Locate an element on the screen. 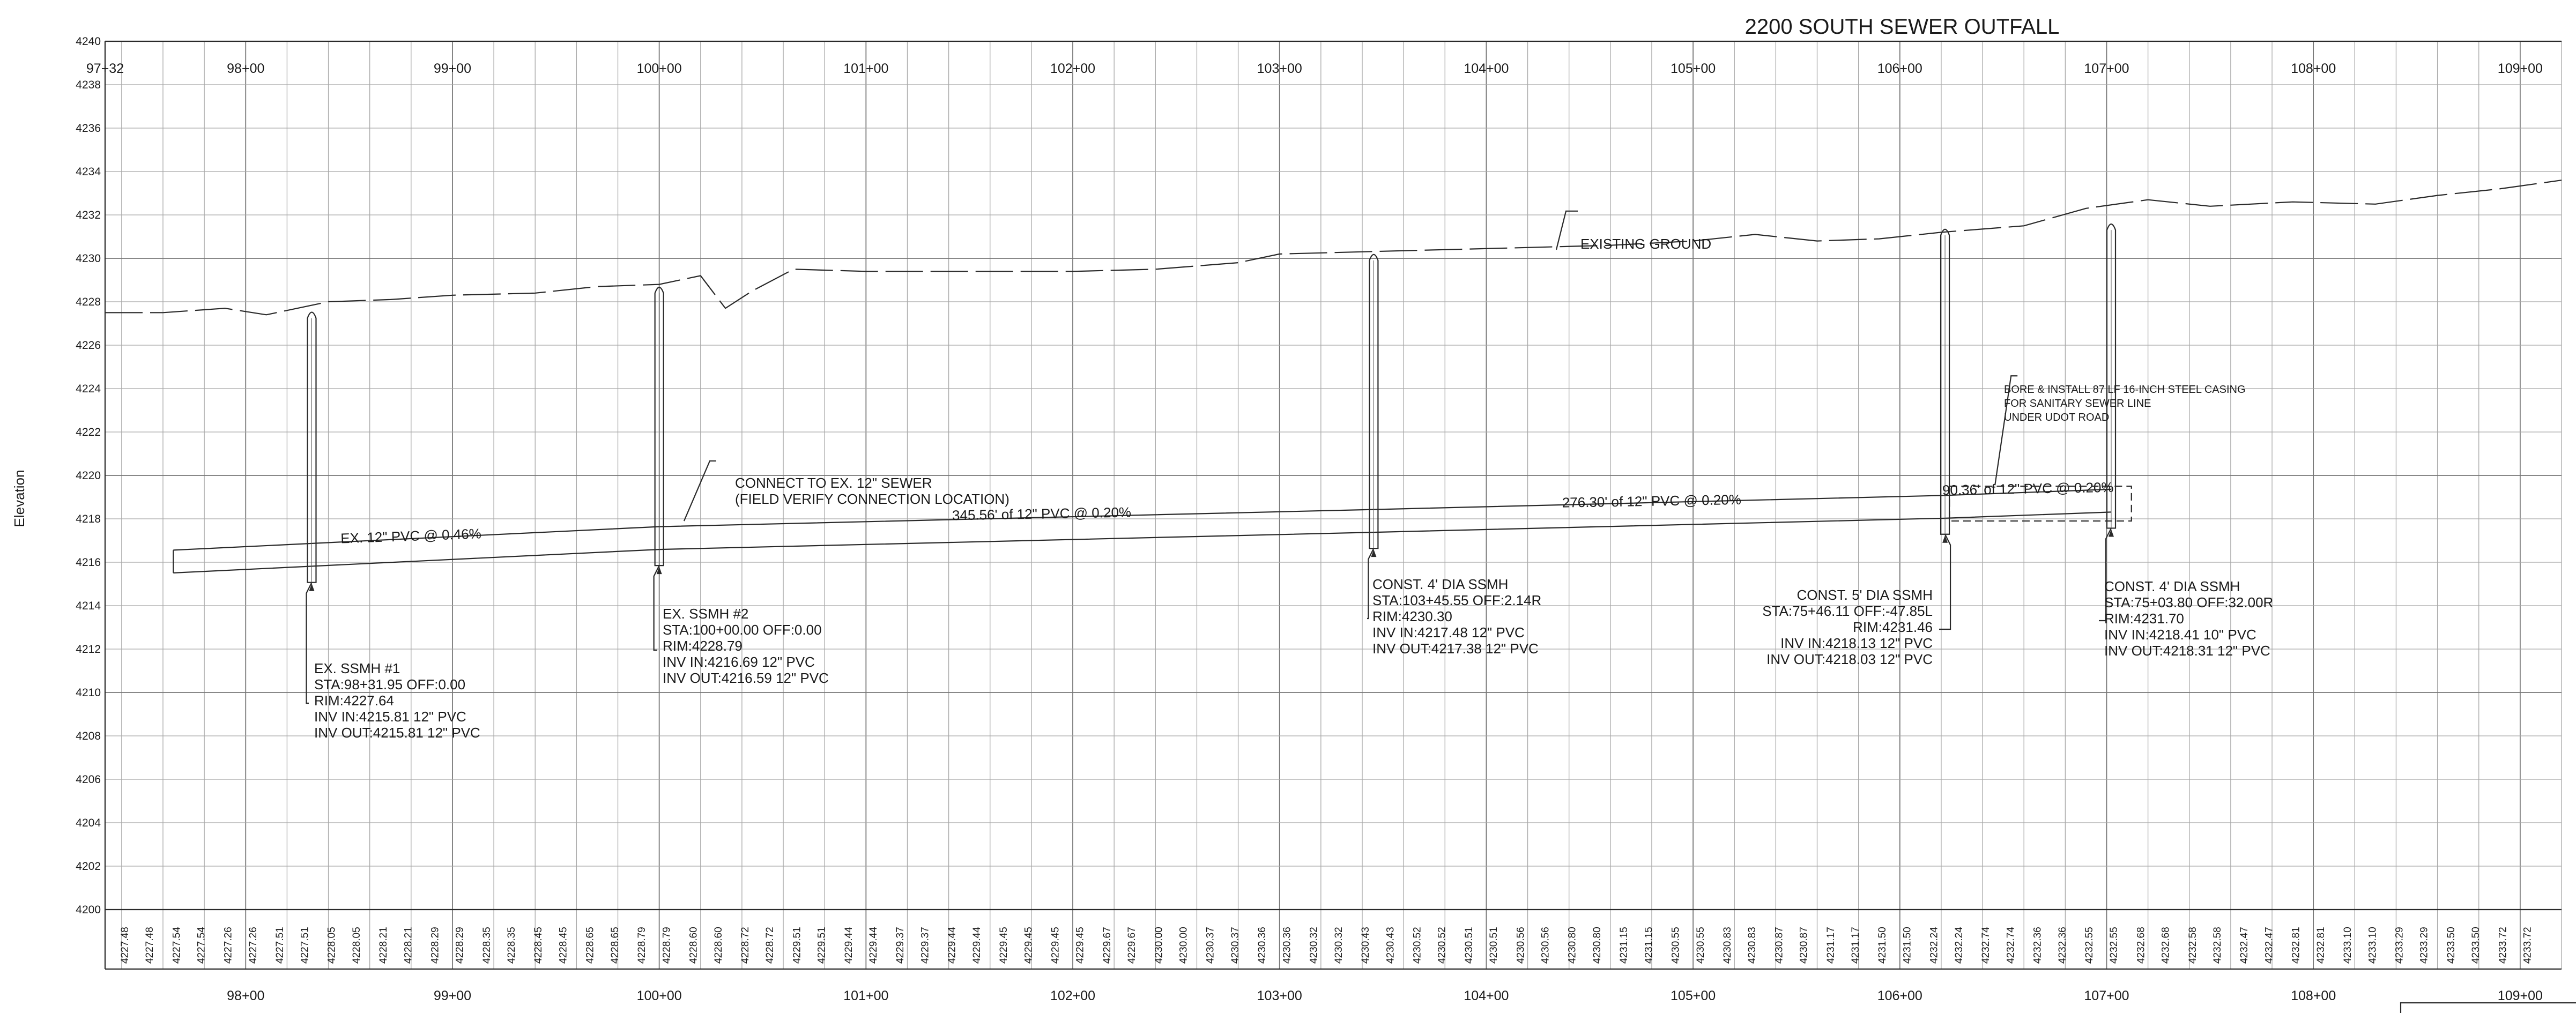  ground-elevation-label: 4230.52 is located at coordinates (1442, 946).